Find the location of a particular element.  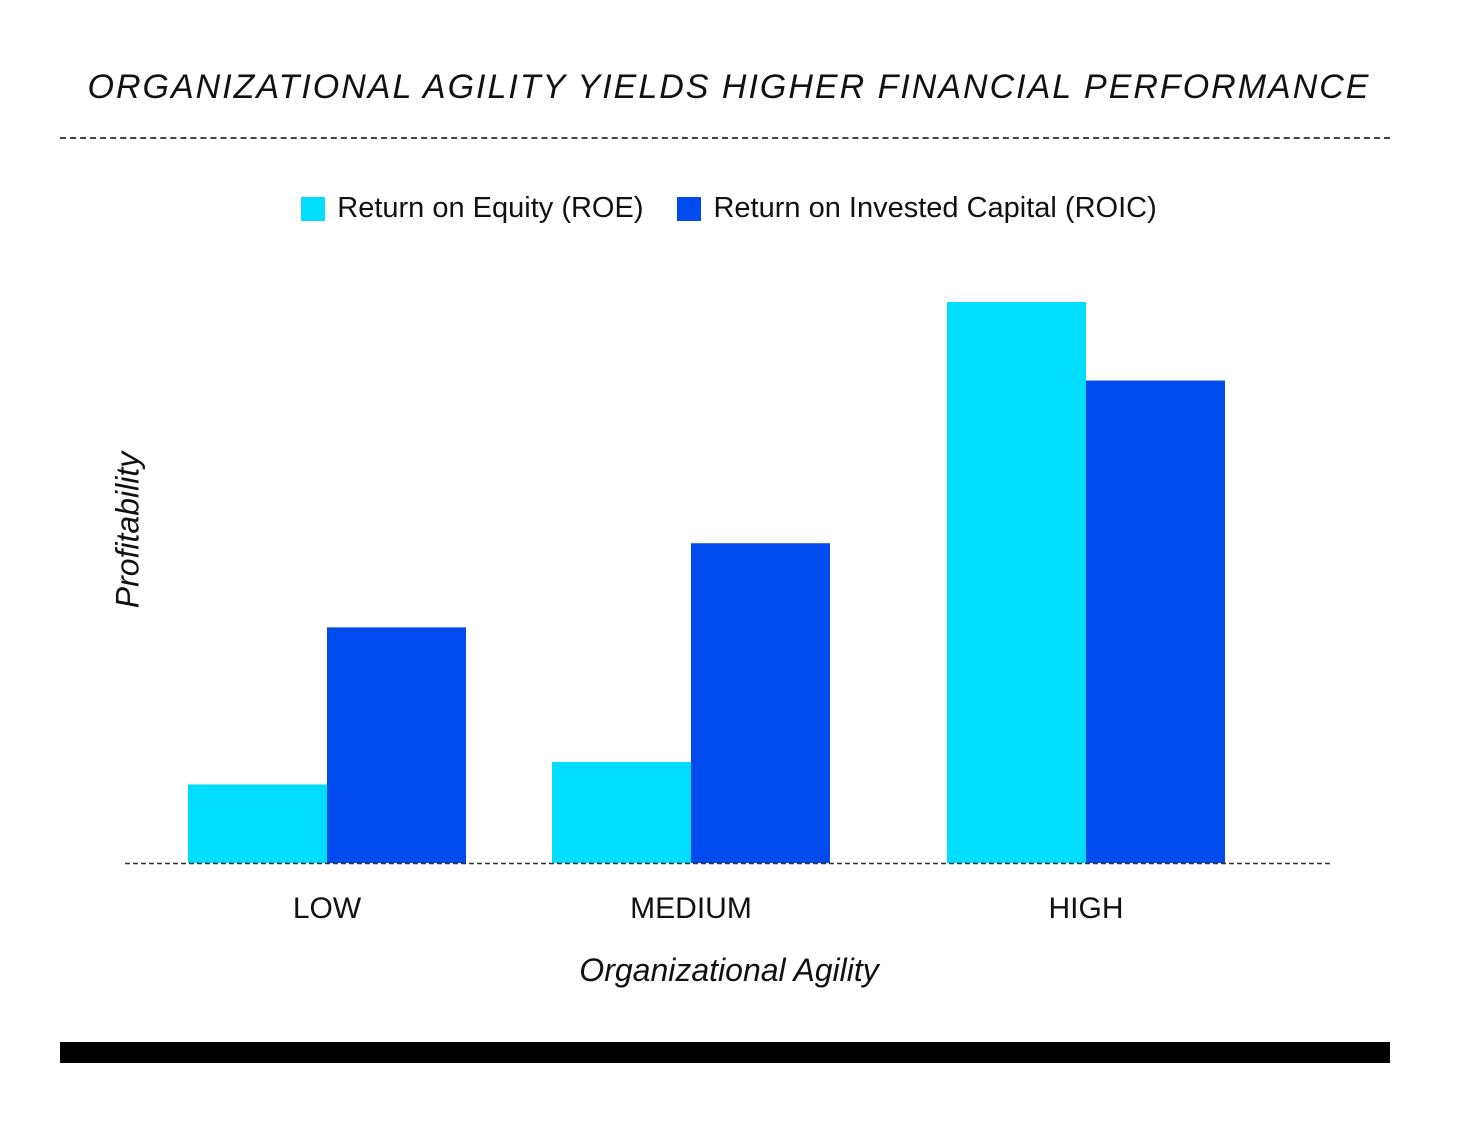

legend-item-roe: Return on Equity (ROE) is located at coordinates (472, 208).